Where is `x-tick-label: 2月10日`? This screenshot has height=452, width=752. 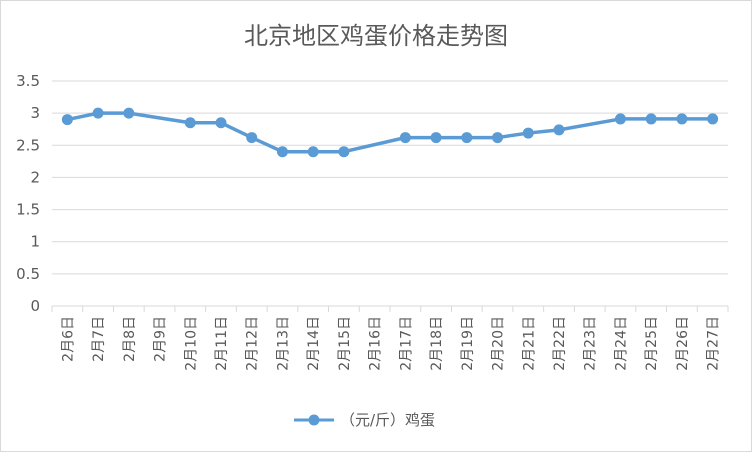
x-tick-label: 2月10日 is located at coordinates (191, 343).